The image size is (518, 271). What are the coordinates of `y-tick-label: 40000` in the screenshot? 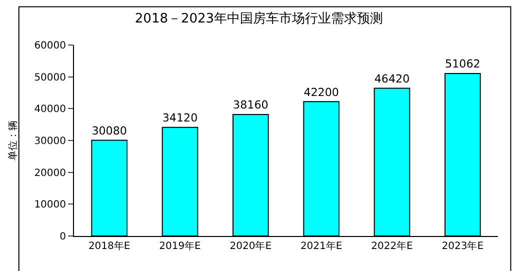 It's located at (50, 110).